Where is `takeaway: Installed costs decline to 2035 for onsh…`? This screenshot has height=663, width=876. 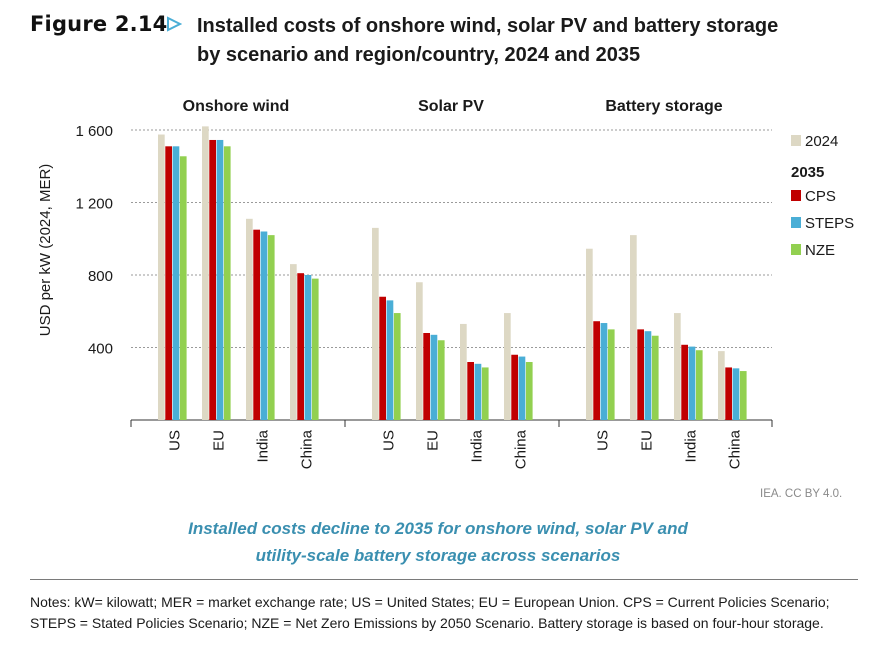
takeaway: Installed costs decline to 2035 for onsh… is located at coordinates (438, 542).